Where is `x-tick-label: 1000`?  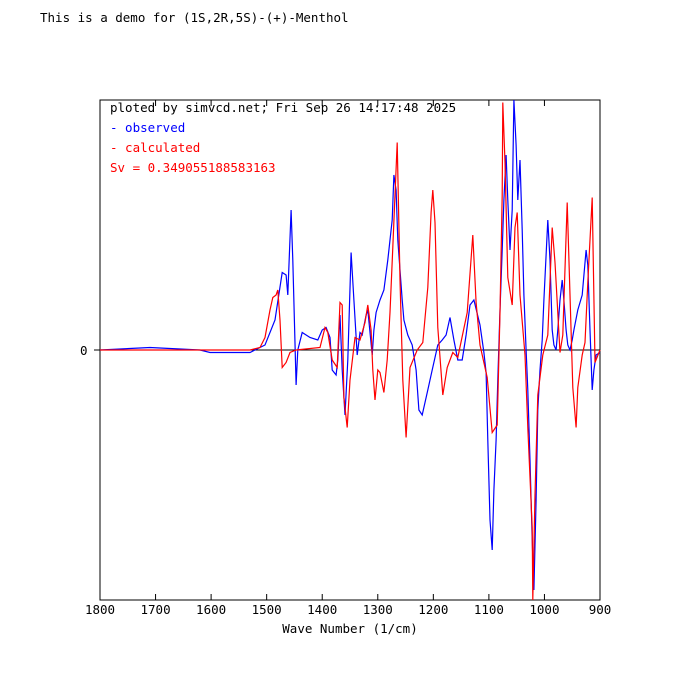 x-tick-label: 1000 is located at coordinates (544, 609).